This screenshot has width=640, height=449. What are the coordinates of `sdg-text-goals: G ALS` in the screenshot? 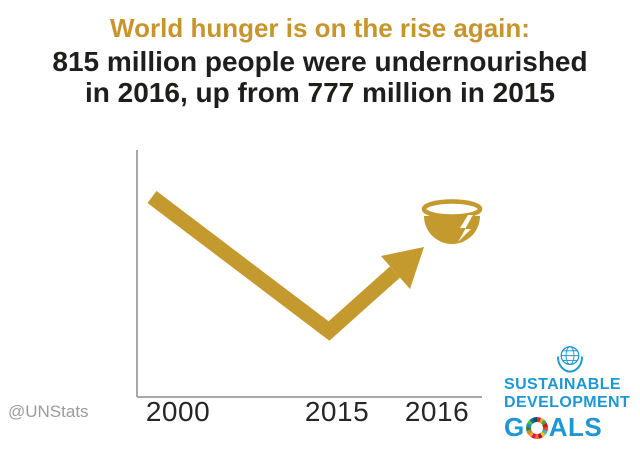 It's located at (570, 427).